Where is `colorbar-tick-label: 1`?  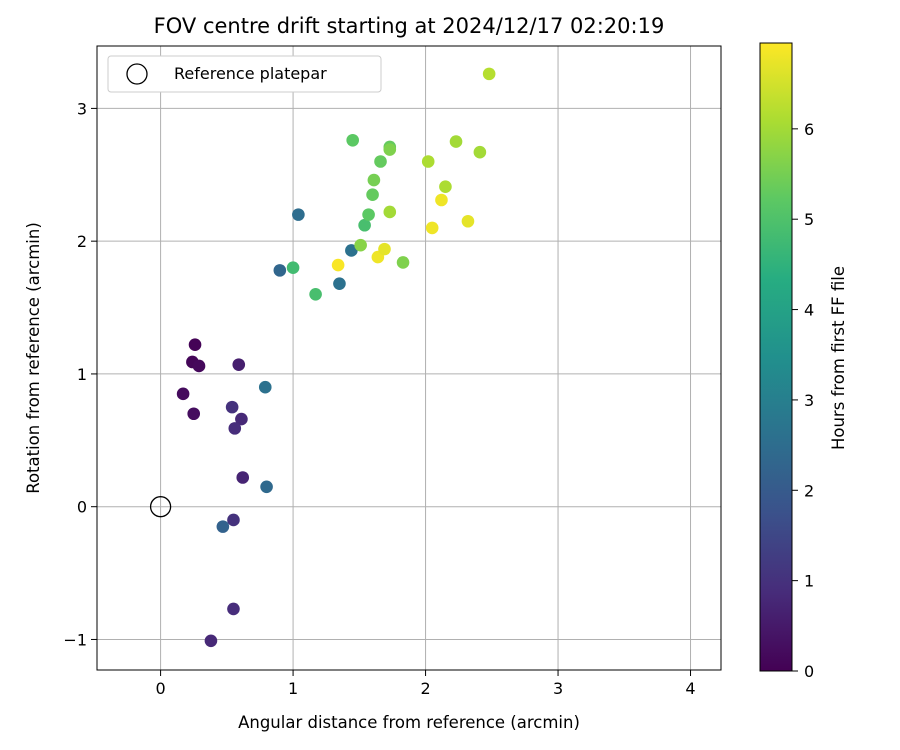
colorbar-tick-label: 1 is located at coordinates (809, 581).